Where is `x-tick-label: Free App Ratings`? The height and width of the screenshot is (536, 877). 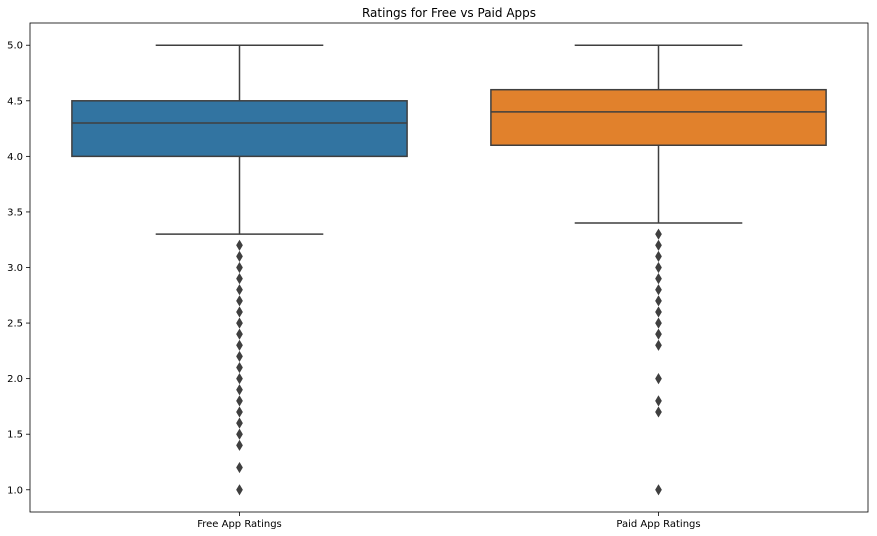 x-tick-label: Free App Ratings is located at coordinates (239, 524).